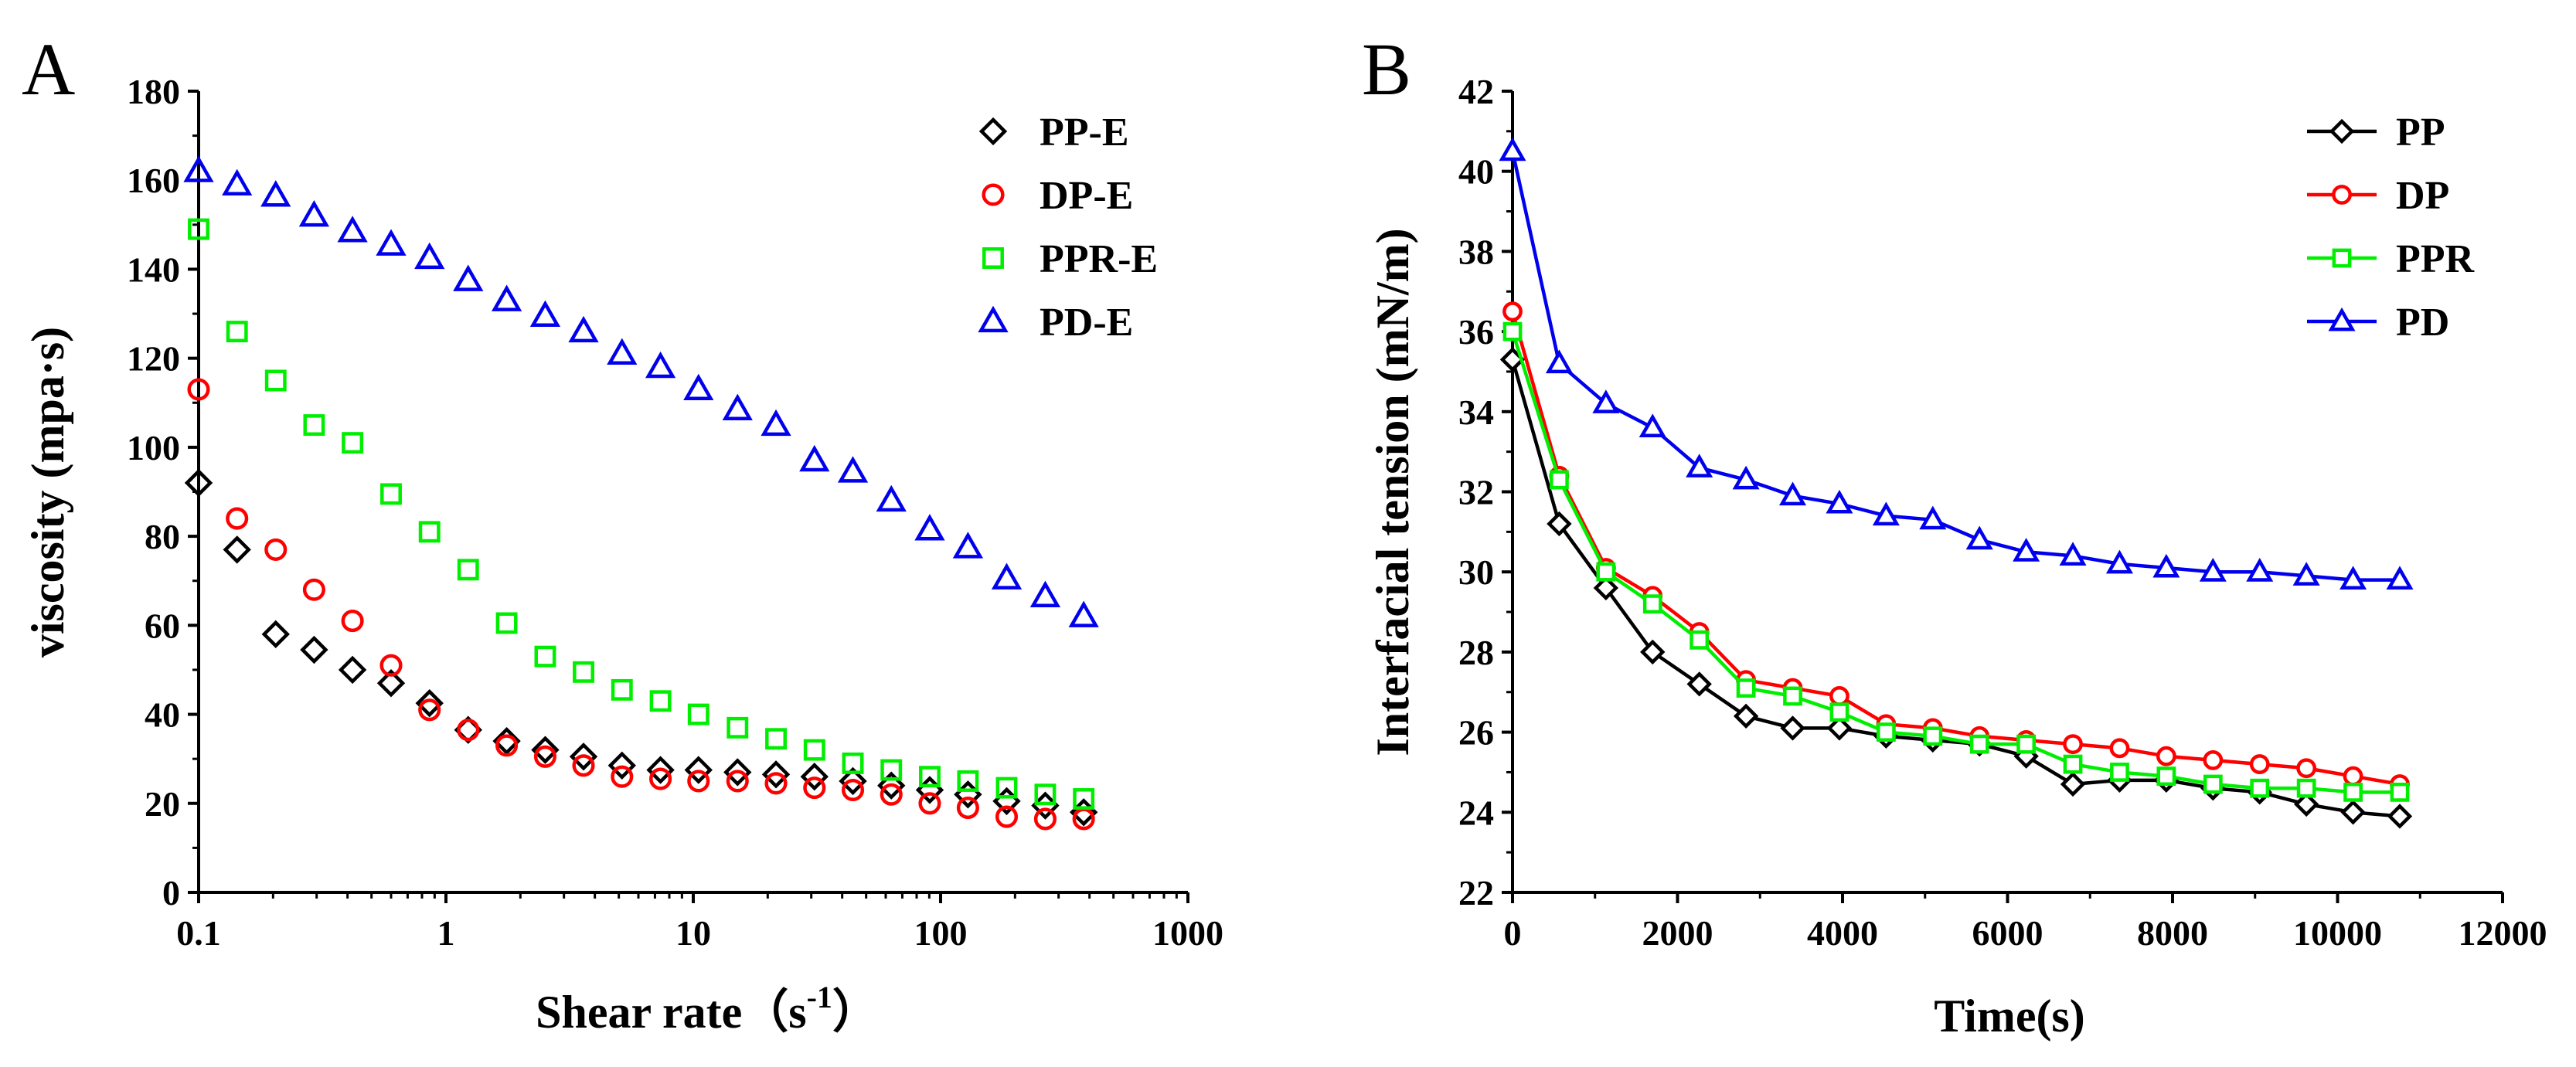  Describe the element at coordinates (198, 933) in the screenshot. I see `x-tick-label: 0.1` at that location.